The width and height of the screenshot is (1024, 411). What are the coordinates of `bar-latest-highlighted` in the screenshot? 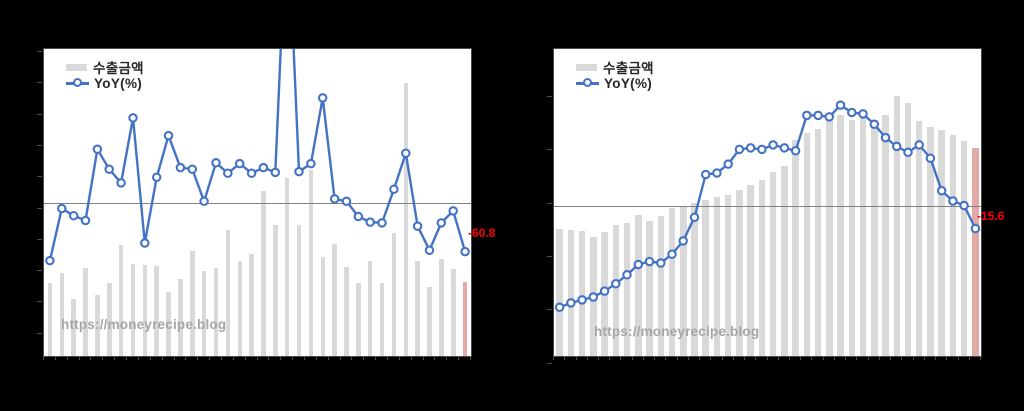 It's located at (465, 319).